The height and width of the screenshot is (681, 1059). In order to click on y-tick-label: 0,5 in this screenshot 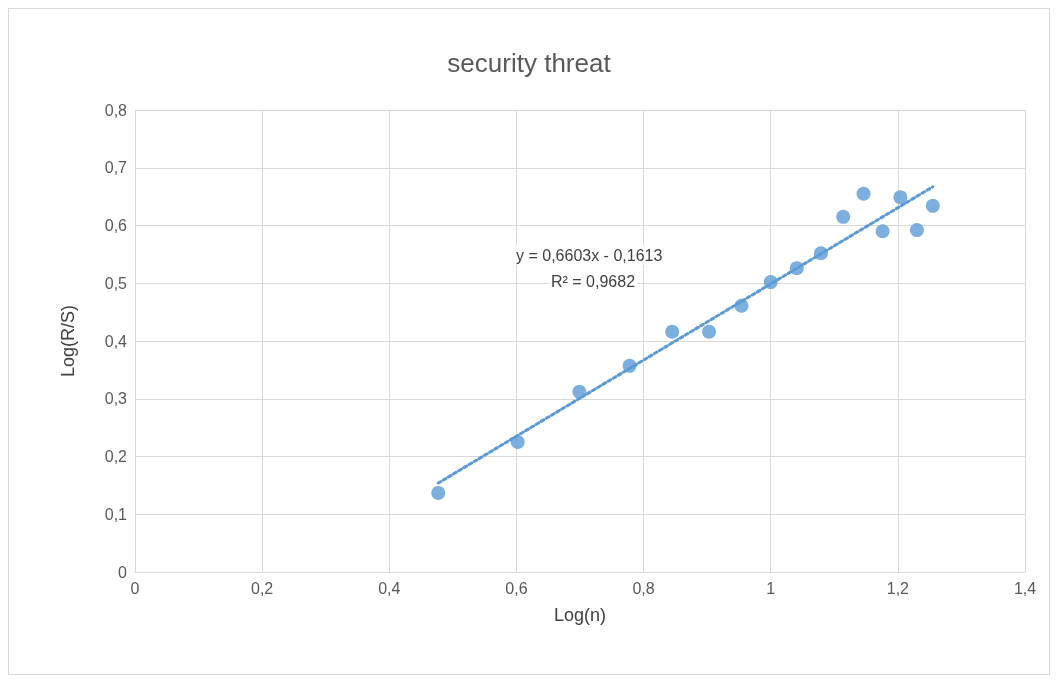, I will do `click(116, 283)`.